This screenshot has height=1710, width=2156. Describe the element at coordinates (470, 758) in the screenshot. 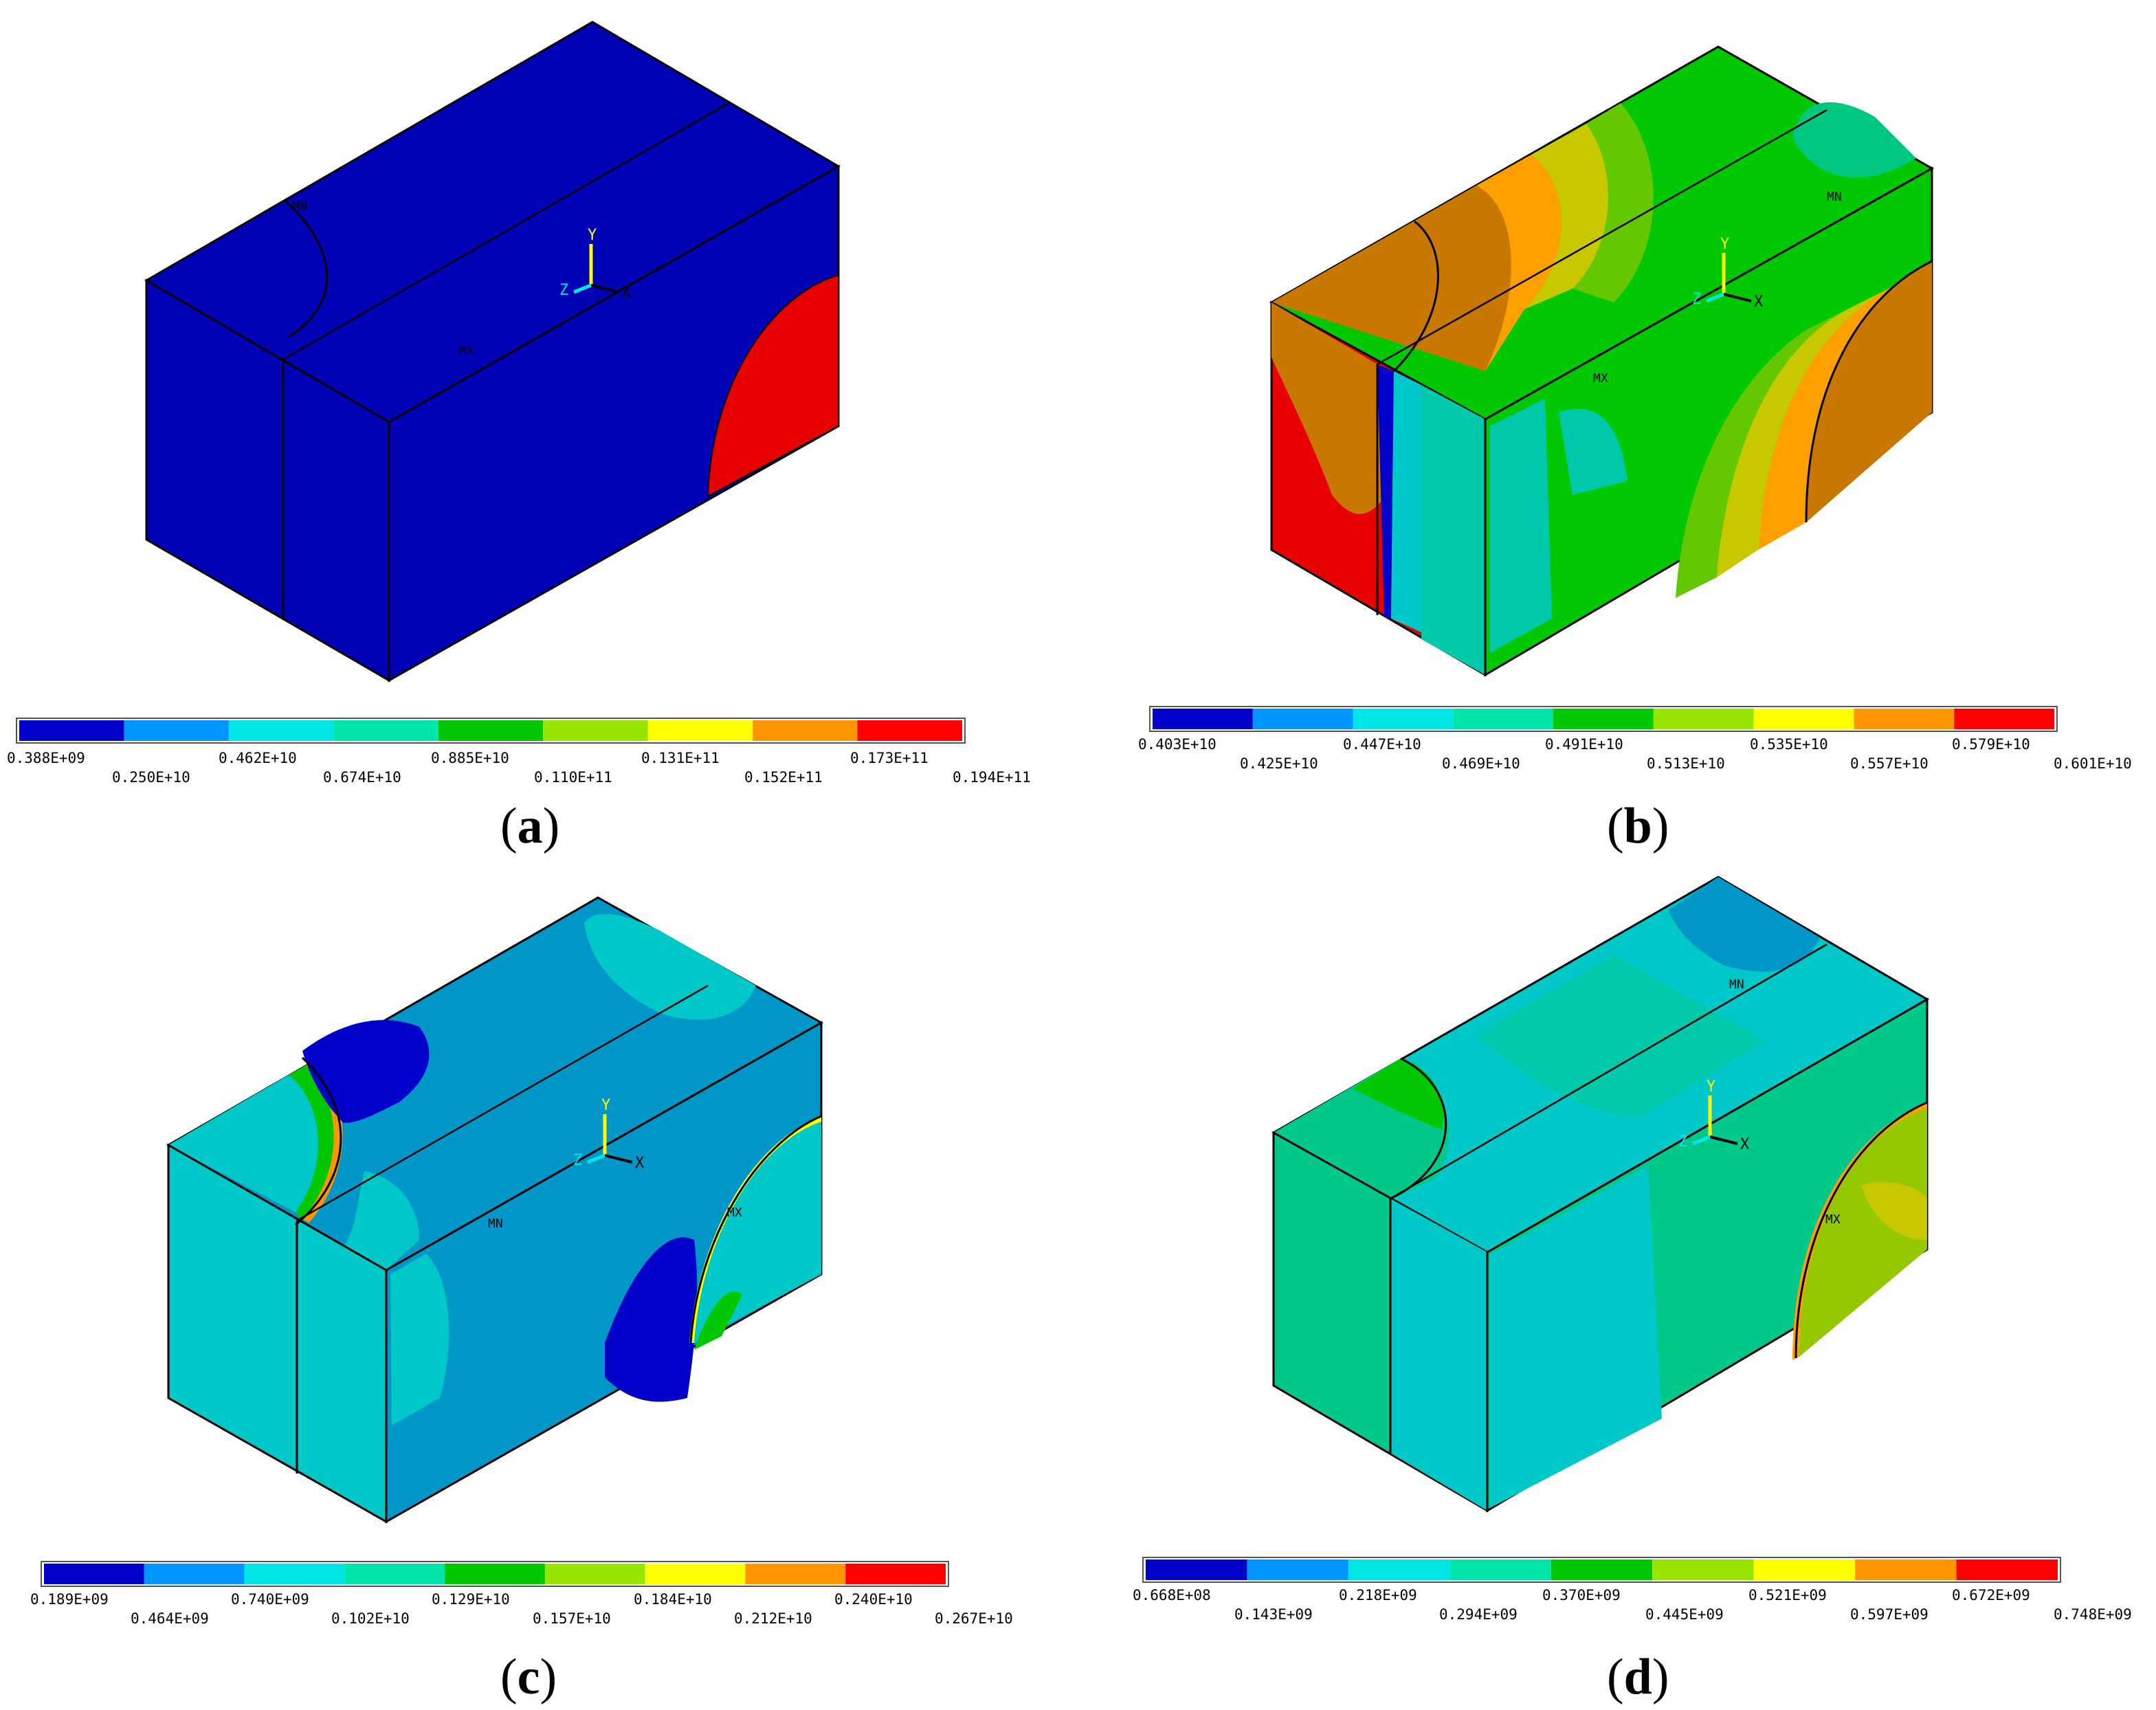

I see `legend-label: 0.885E+10` at that location.